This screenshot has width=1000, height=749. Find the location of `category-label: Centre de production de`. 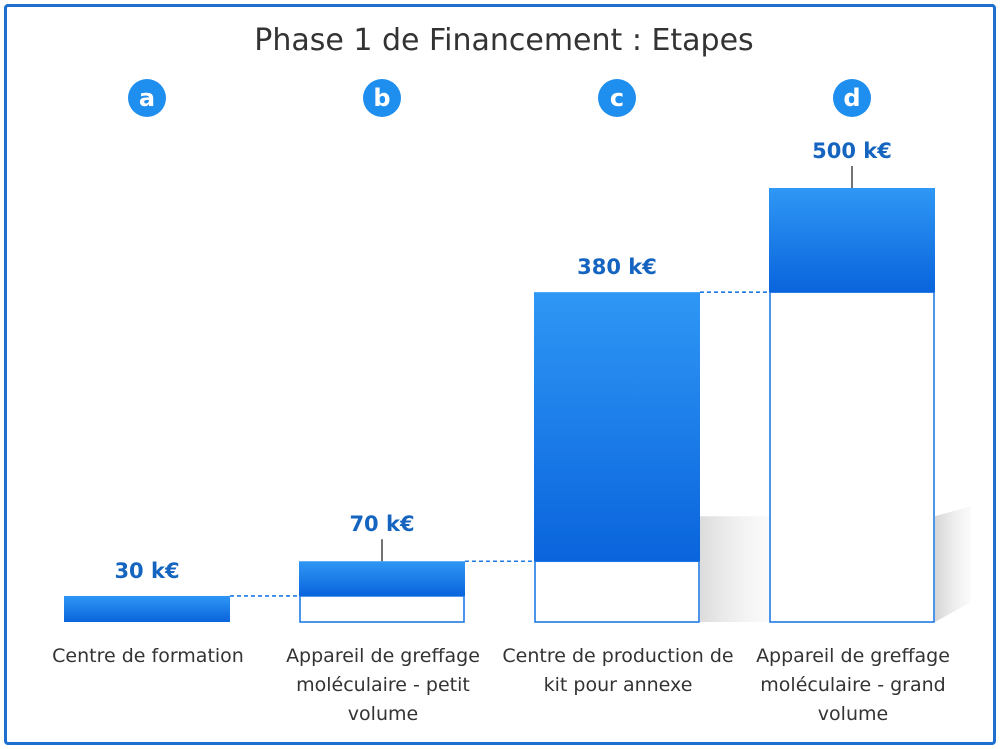

category-label: Centre de production de is located at coordinates (617, 656).